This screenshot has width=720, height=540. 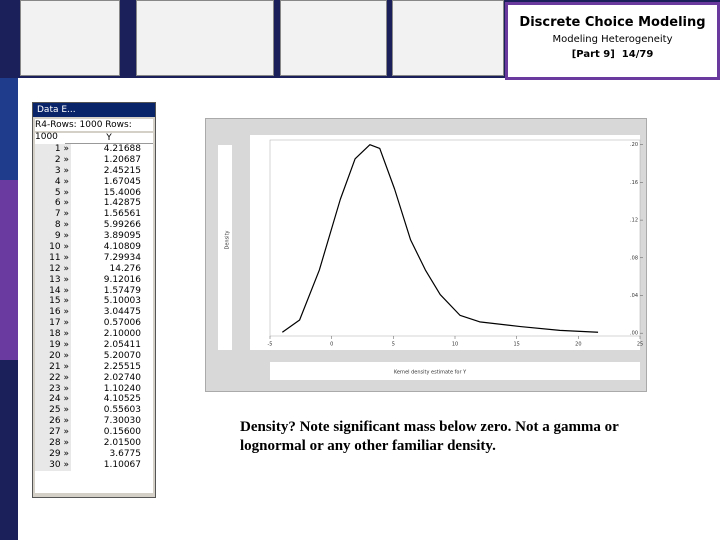 What do you see at coordinates (94, 465) in the screenshot?
I see `row: 30 » 1.10067` at bounding box center [94, 465].